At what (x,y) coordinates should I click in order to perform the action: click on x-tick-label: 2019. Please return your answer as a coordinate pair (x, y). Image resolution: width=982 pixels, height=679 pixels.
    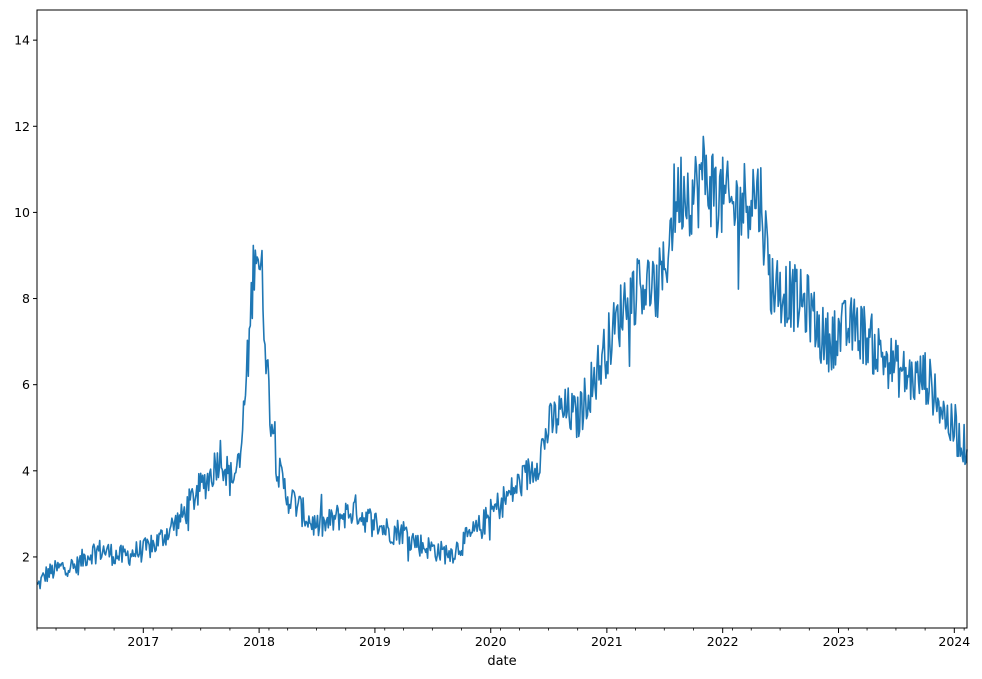
    Looking at the image, I should click on (375, 641).